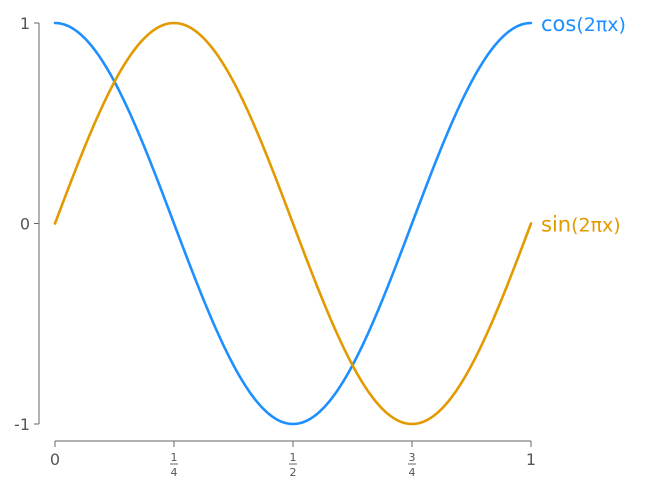 The image size is (651, 491). Describe the element at coordinates (293, 472) in the screenshot. I see `fraction-denominator: 2` at that location.